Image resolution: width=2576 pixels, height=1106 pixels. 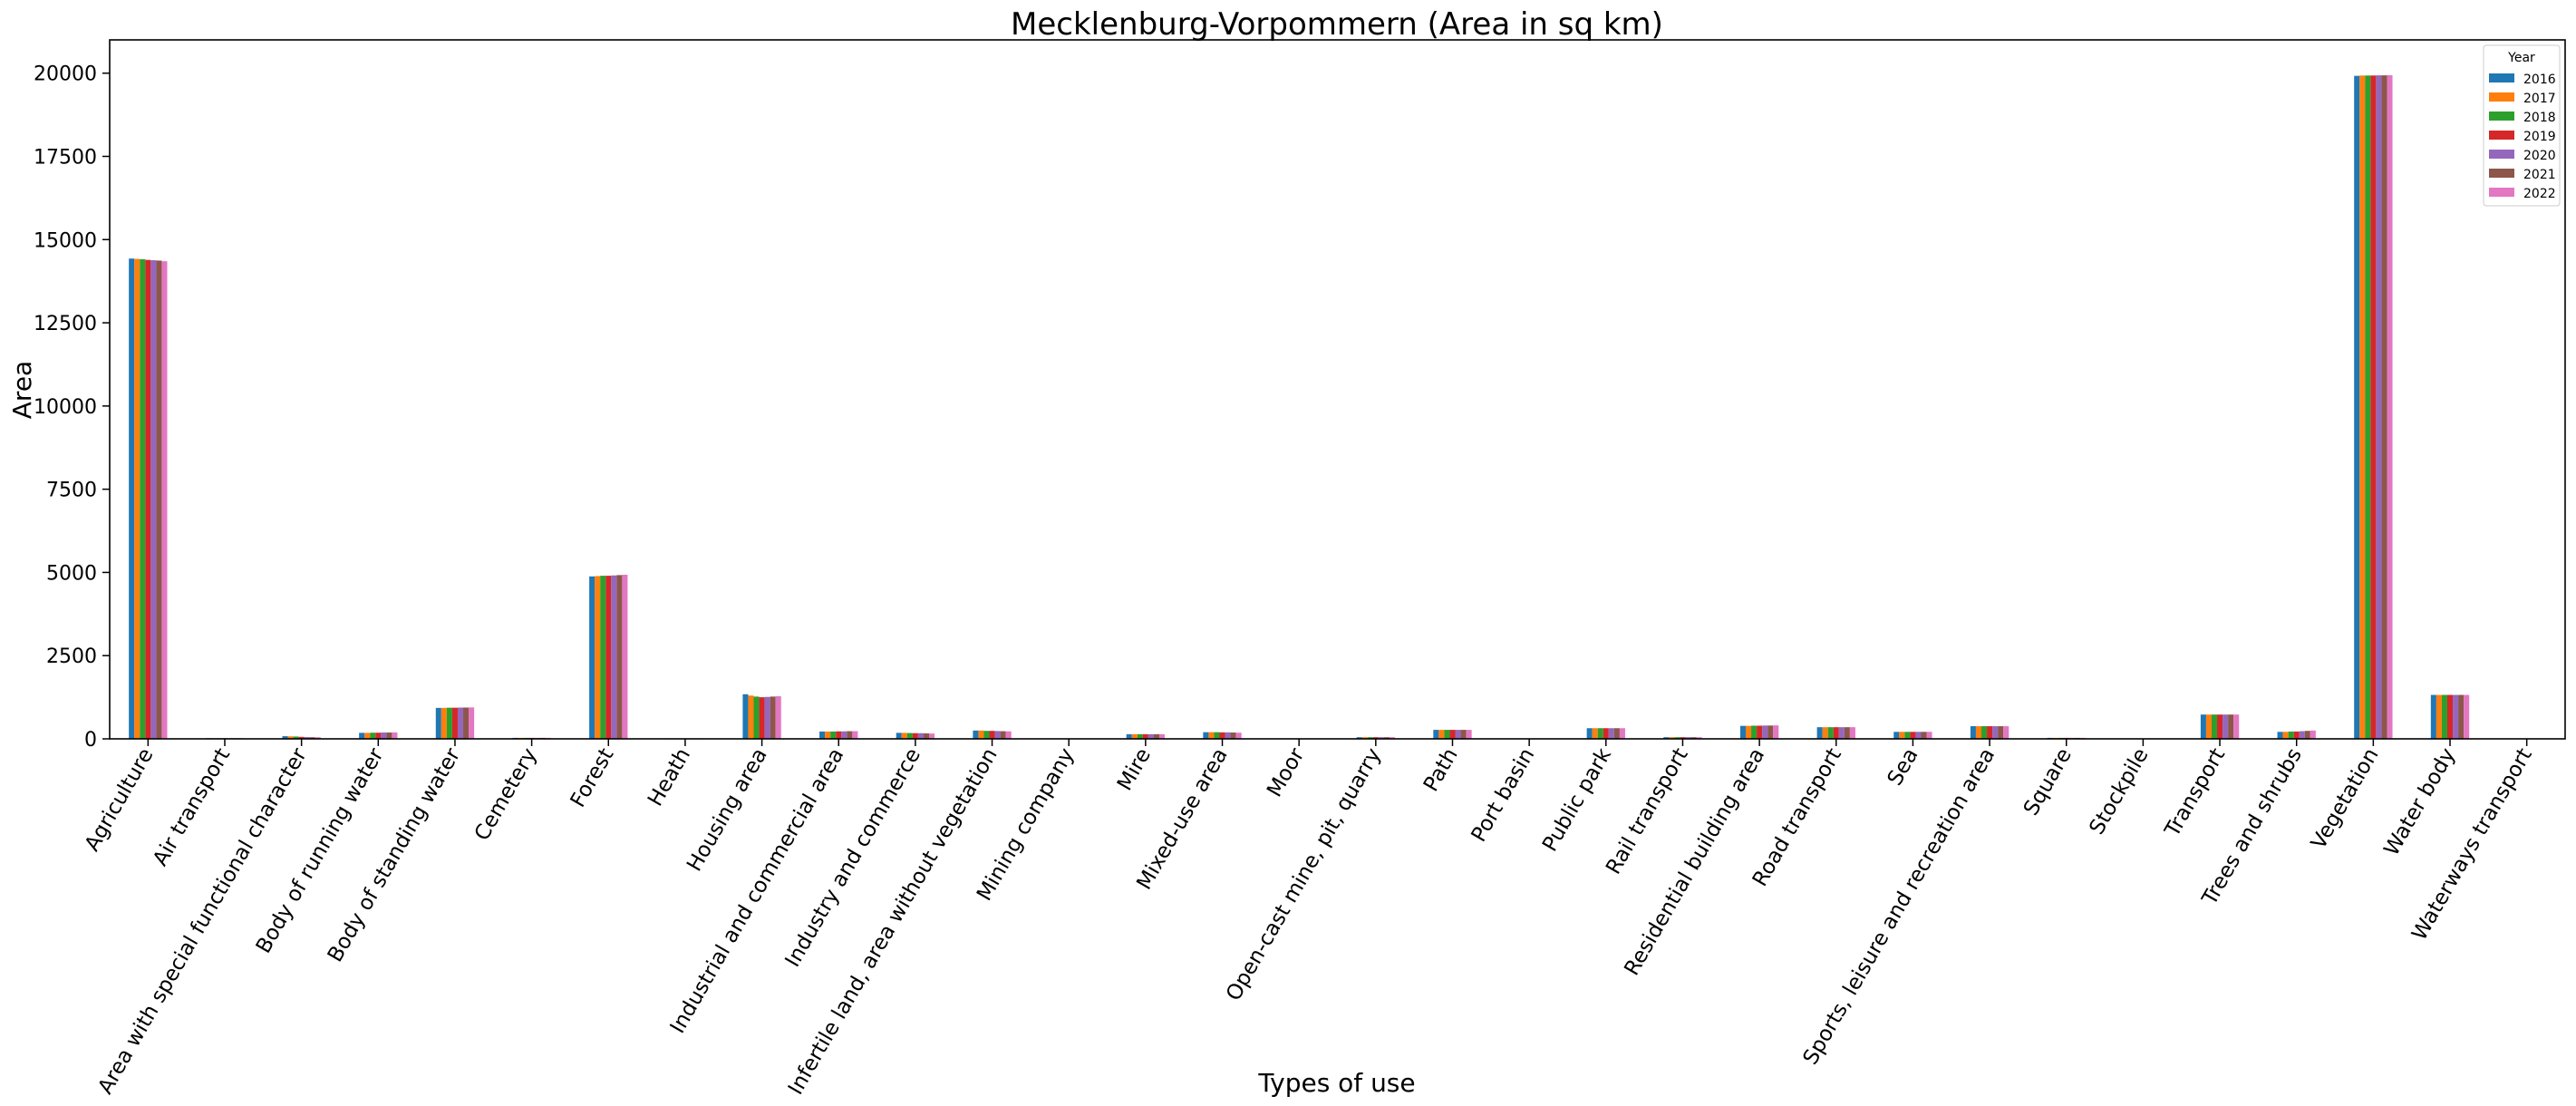 What do you see at coordinates (2501, 116) in the screenshot?
I see `legend-swatch-2018` at bounding box center [2501, 116].